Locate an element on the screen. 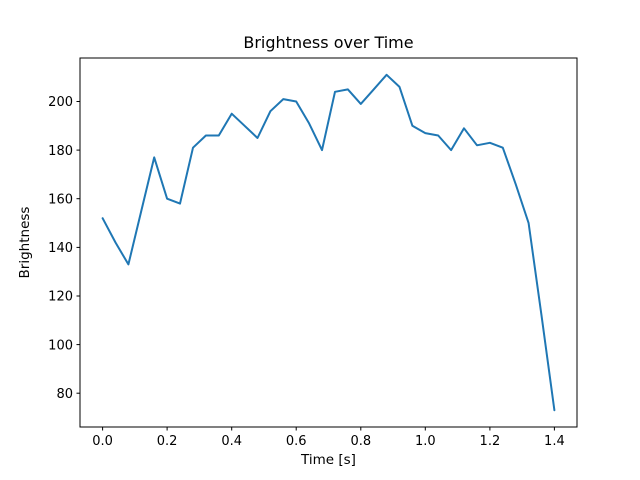 The image size is (640, 480). x-tick-label: 1.0 is located at coordinates (425, 441).